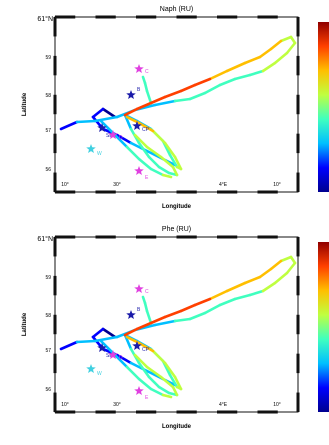 The height and width of the screenshot is (445, 329). I want to click on station-marker: C, so click(141, 289).